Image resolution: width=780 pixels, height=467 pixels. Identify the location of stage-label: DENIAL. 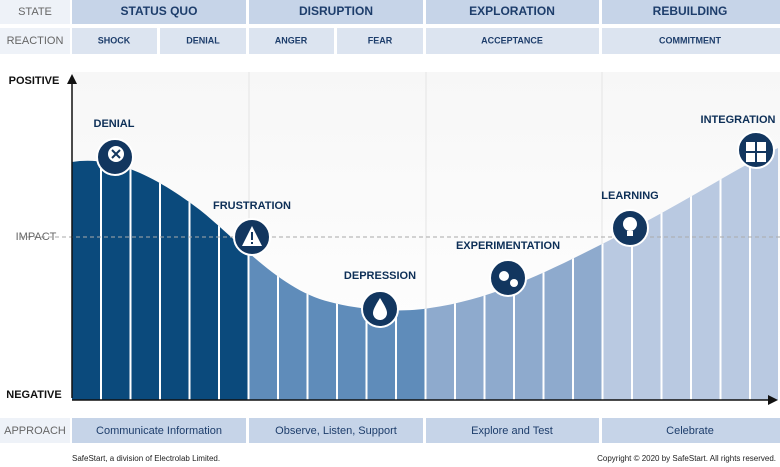
(114, 124).